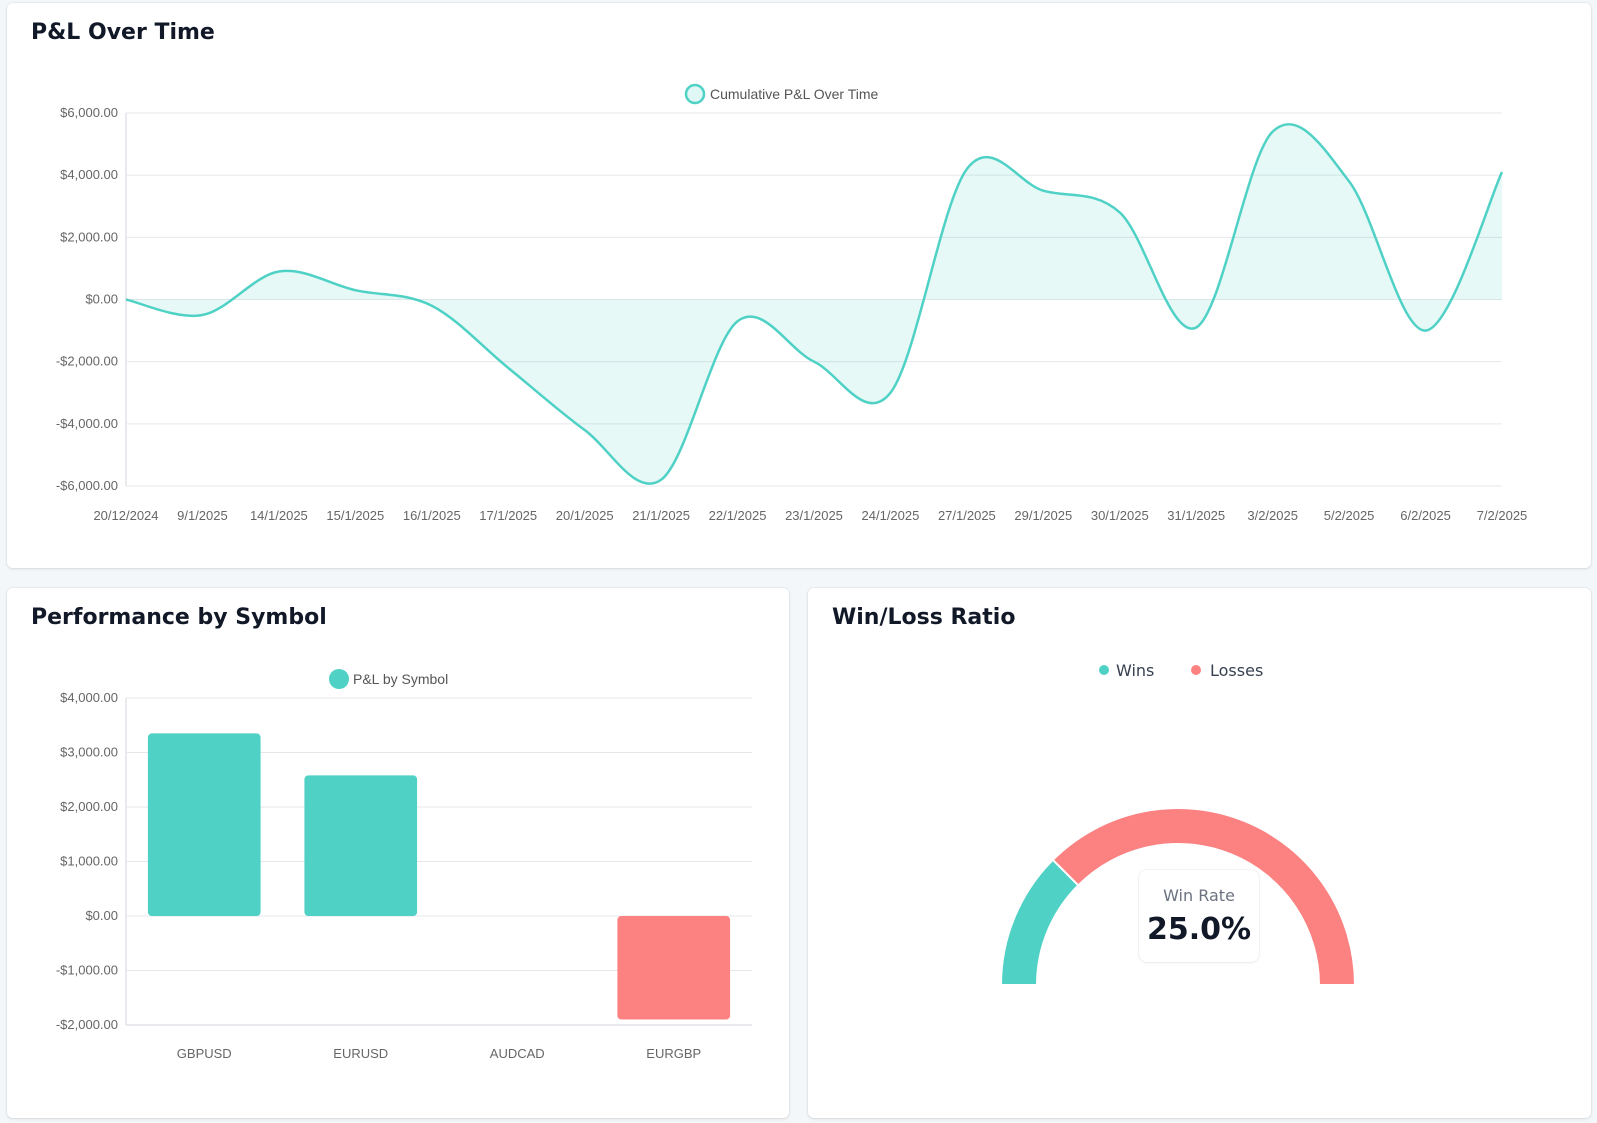  What do you see at coordinates (204, 1053) in the screenshot?
I see `symbol-x-tick-label: GBPUSD` at bounding box center [204, 1053].